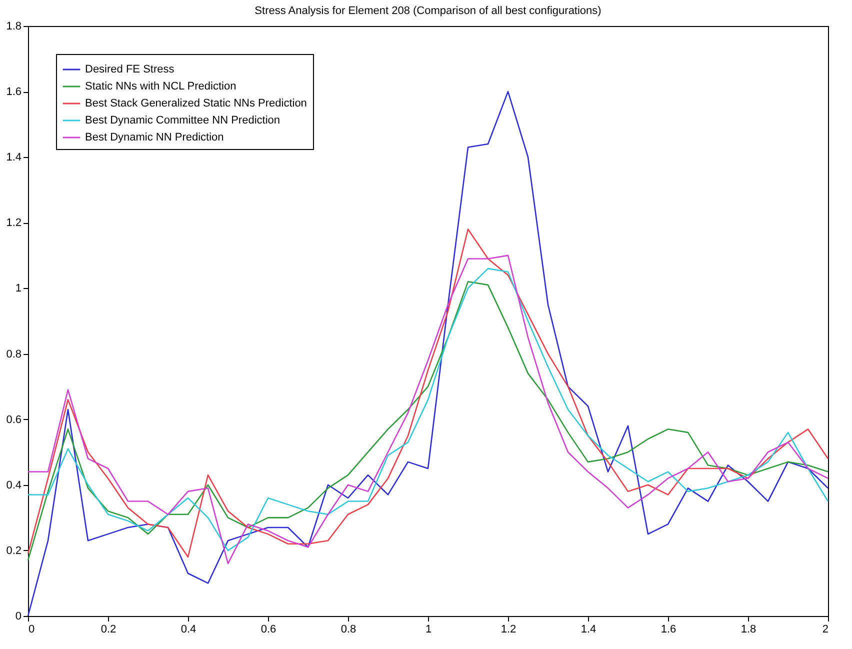 The height and width of the screenshot is (649, 852). I want to click on x-tick-label: 0, so click(31, 630).